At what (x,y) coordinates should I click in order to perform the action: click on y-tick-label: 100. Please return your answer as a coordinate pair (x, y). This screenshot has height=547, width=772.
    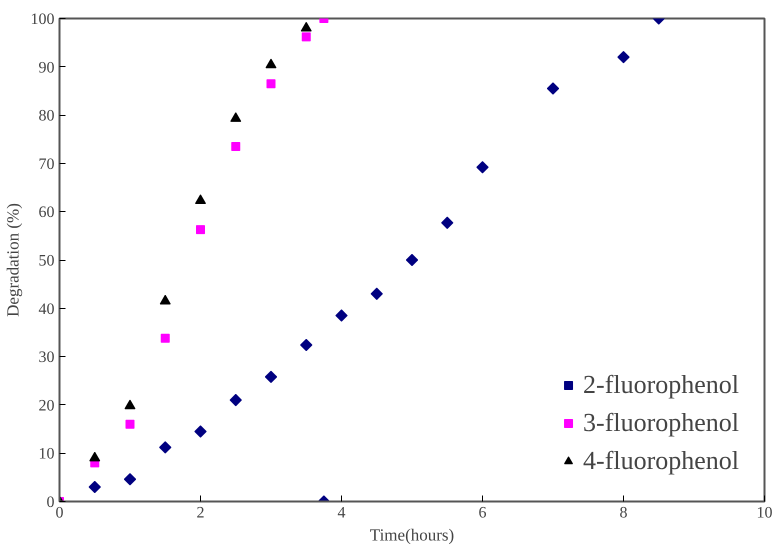
    Looking at the image, I should click on (42, 19).